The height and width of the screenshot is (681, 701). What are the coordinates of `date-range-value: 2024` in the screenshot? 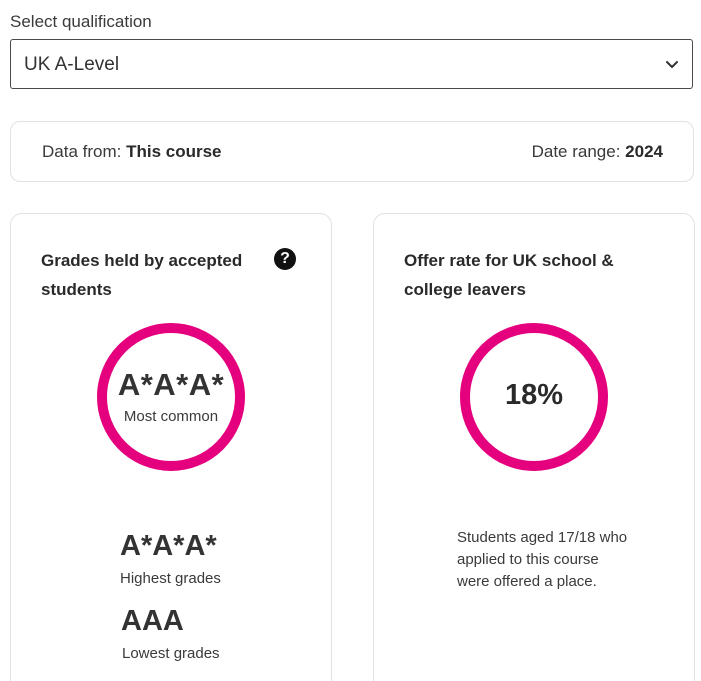 It's located at (644, 151).